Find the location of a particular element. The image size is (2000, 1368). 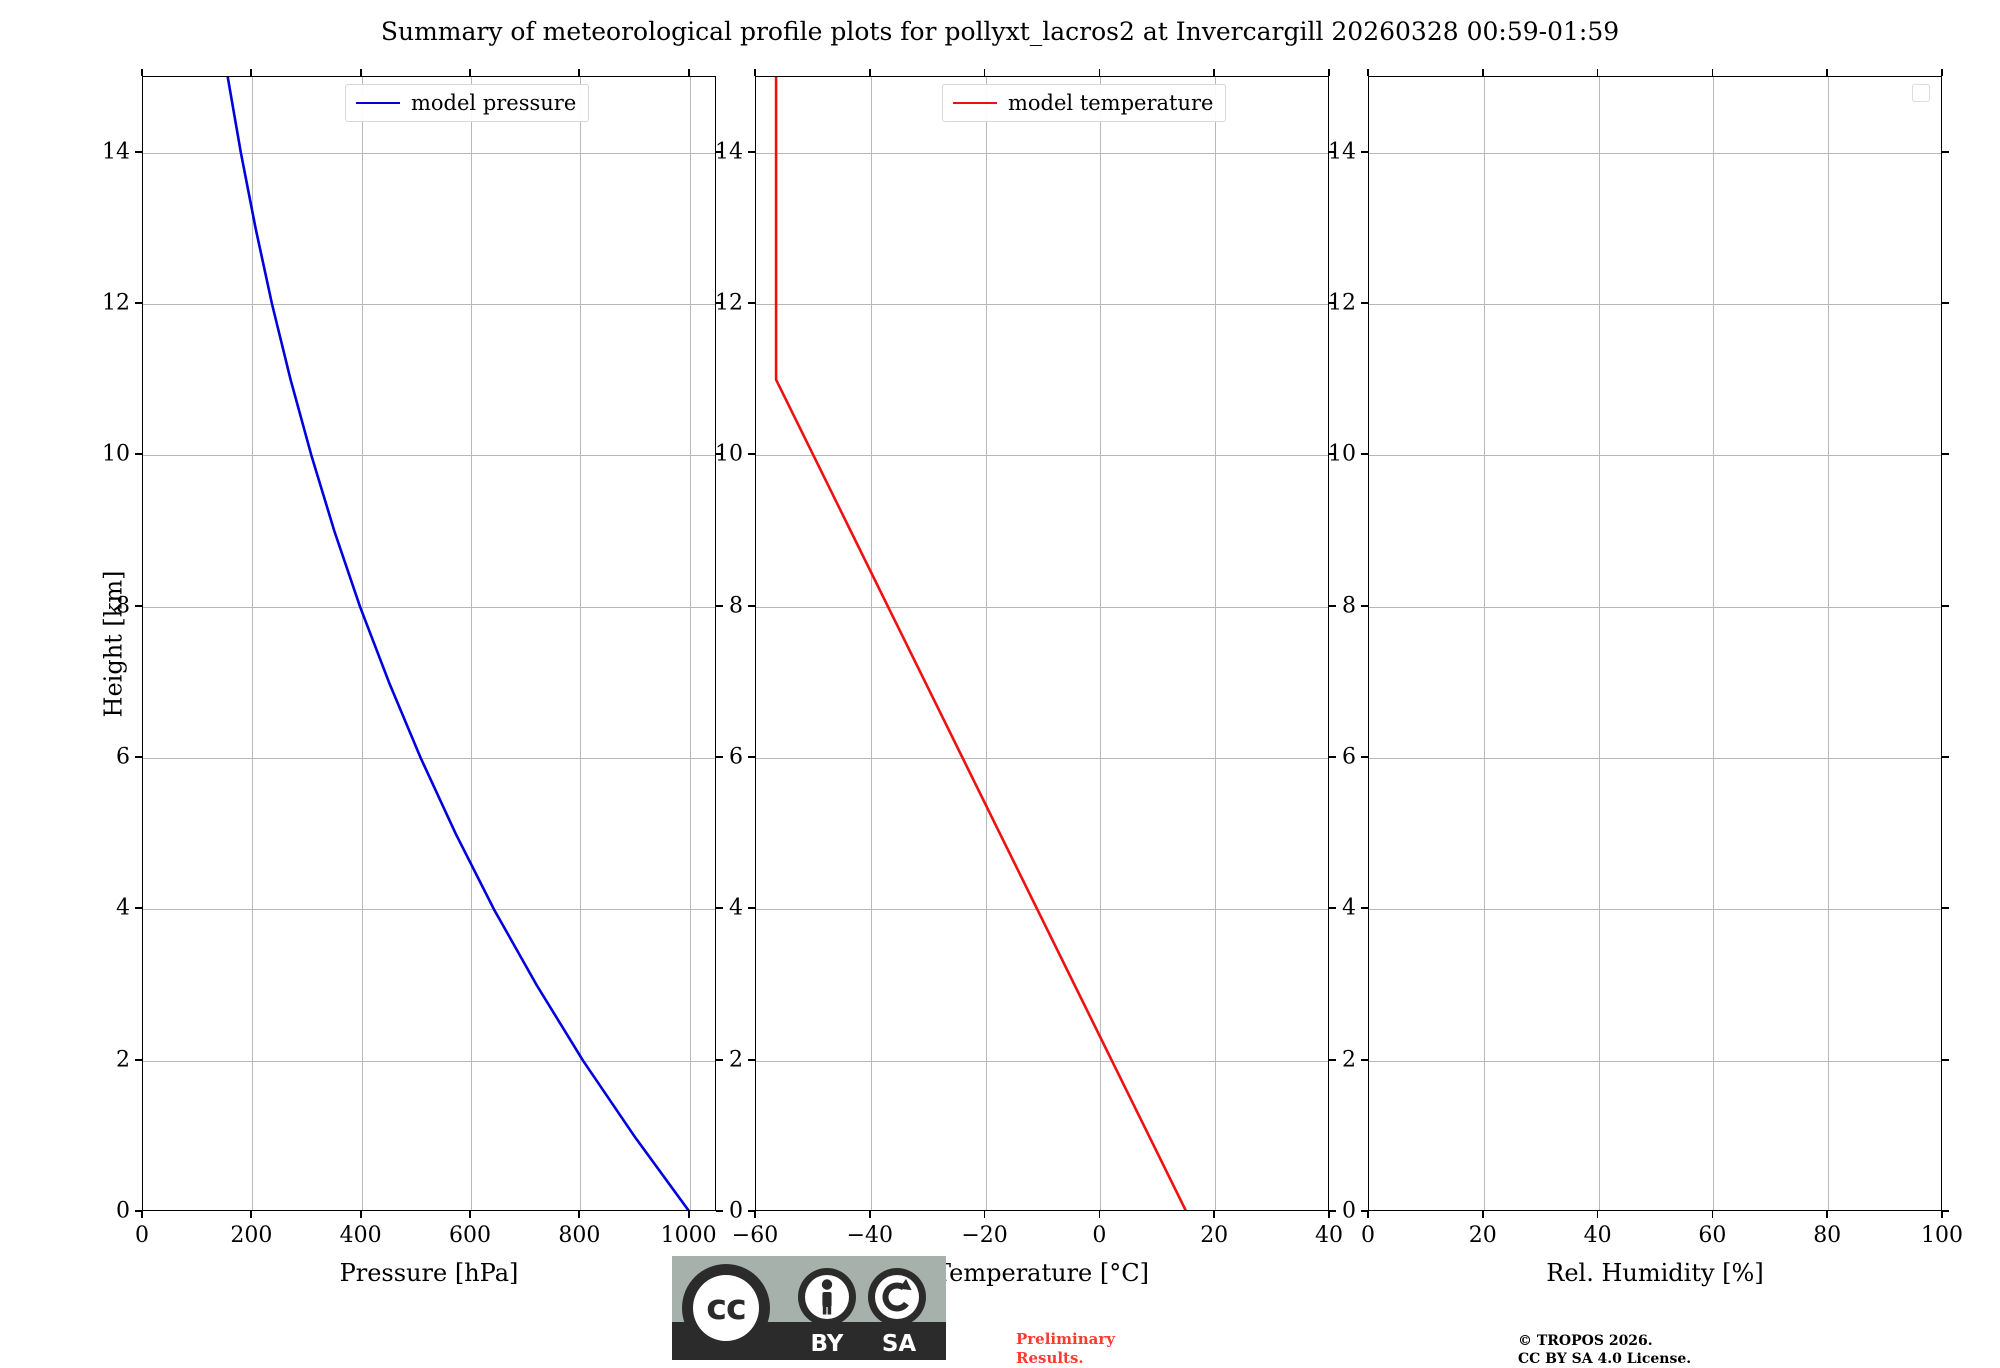

cc-by-label: BY is located at coordinates (827, 1344).